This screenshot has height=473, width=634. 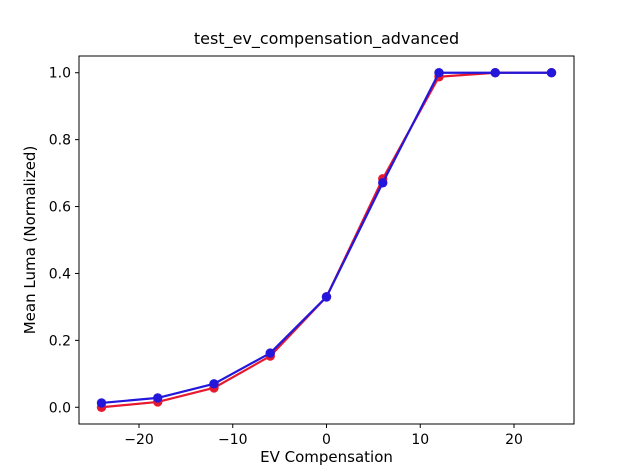 I want to click on y-axis-label: Mean Luma (Normalized), so click(x=30, y=240).